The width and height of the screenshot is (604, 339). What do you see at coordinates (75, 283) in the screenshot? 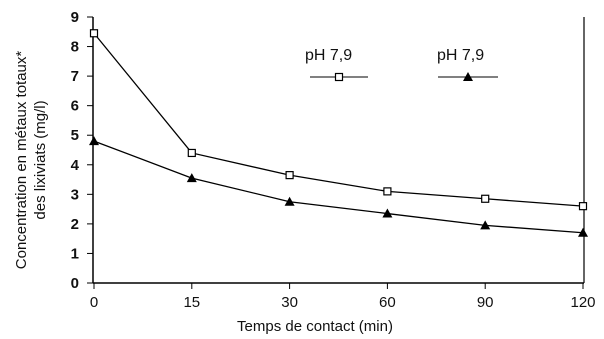
I see `y-tick-label: 0` at bounding box center [75, 283].